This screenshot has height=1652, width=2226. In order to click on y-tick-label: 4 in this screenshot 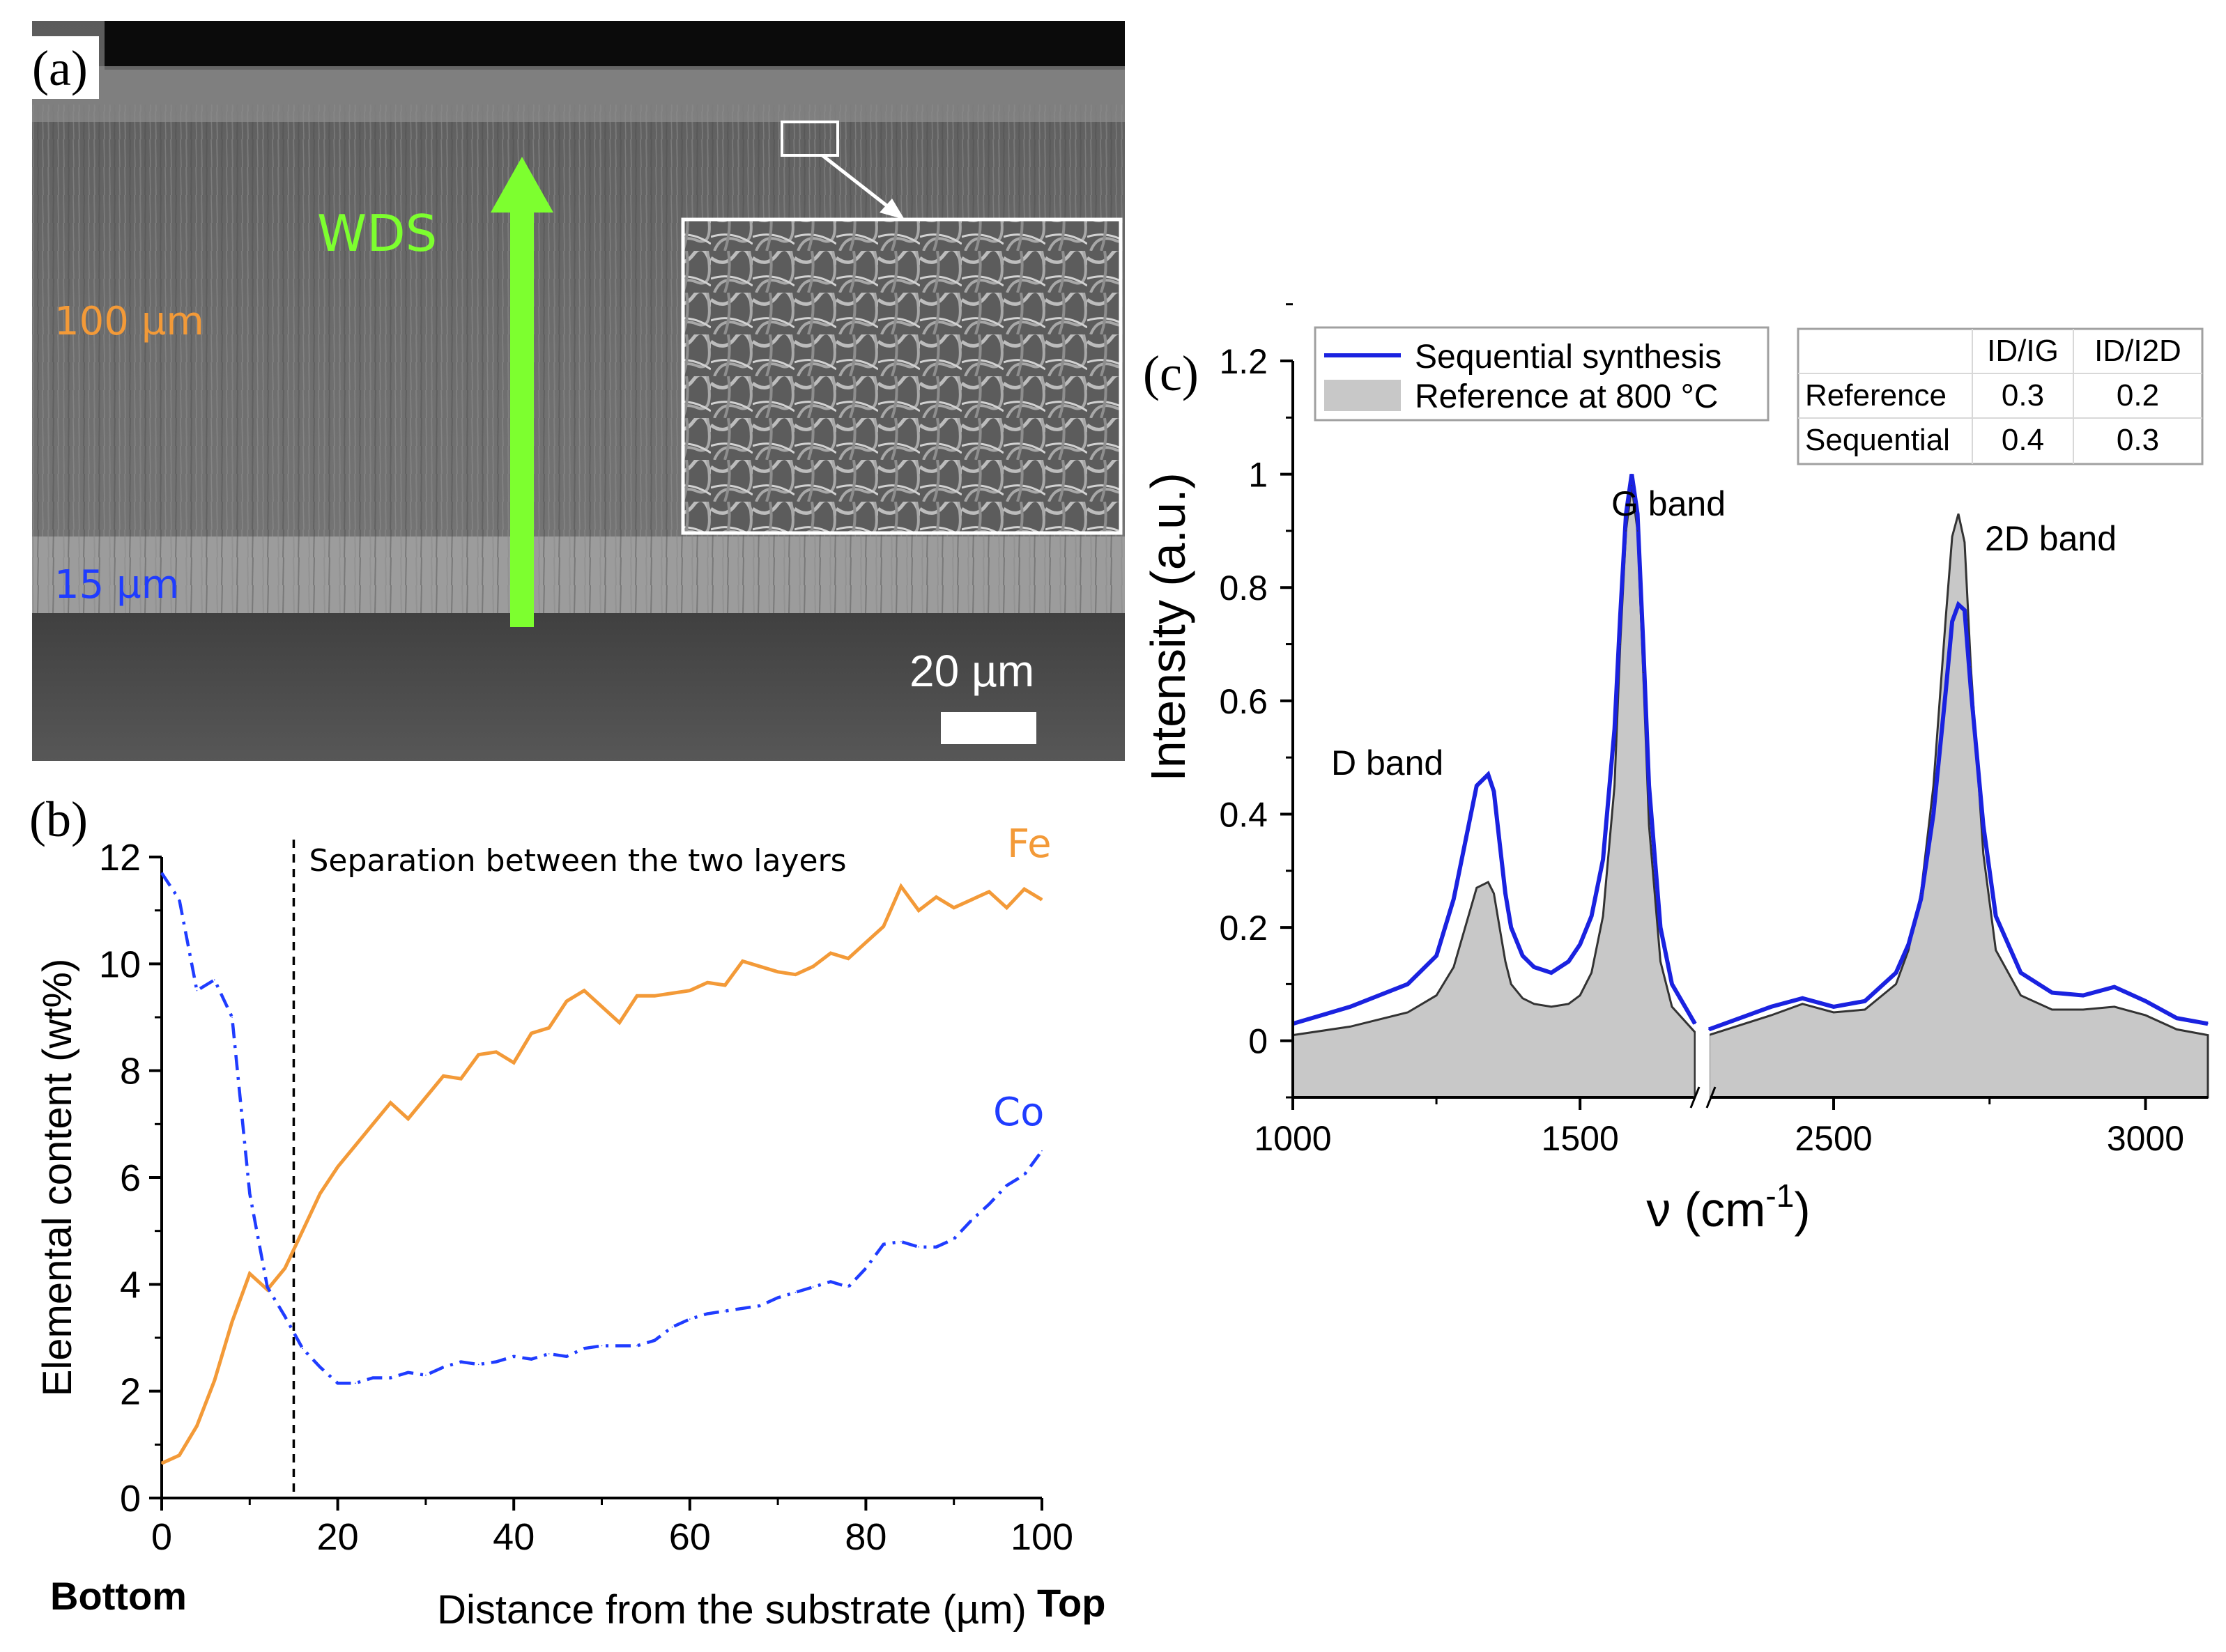, I will do `click(131, 1285)`.